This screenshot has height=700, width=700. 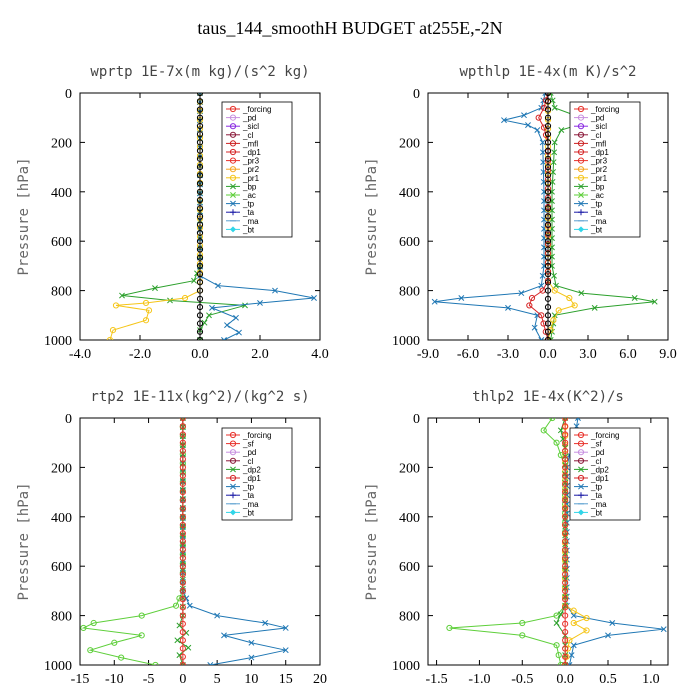 I want to click on x-tick-label: 0.0, so click(x=565, y=679).